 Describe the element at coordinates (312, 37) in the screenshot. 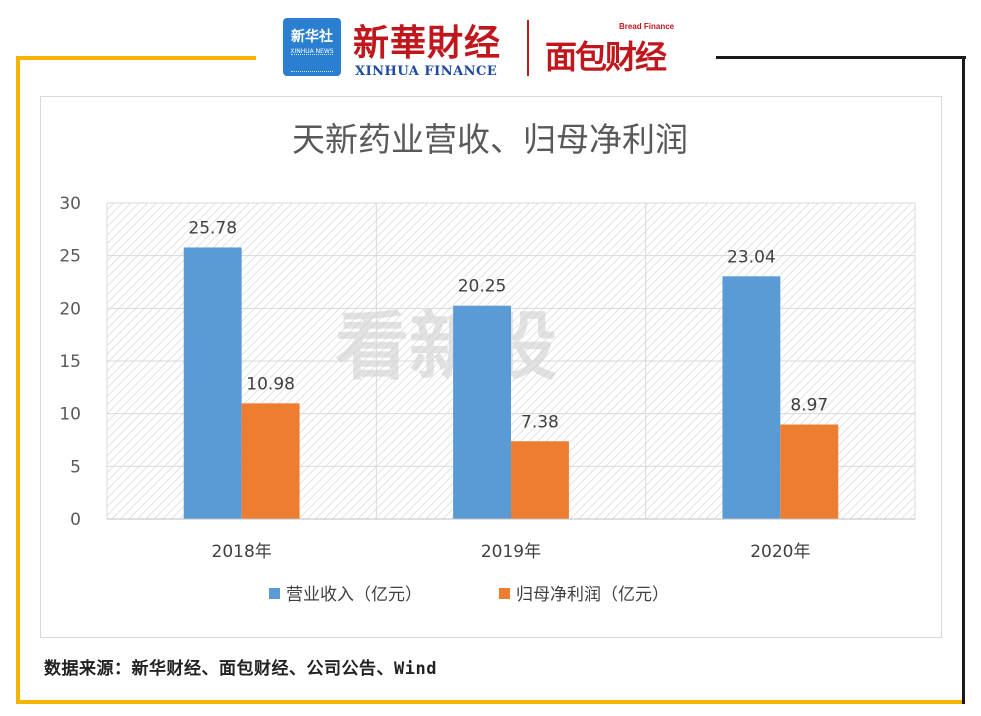

I see `xinhua-logo-cn: 新华社` at that location.